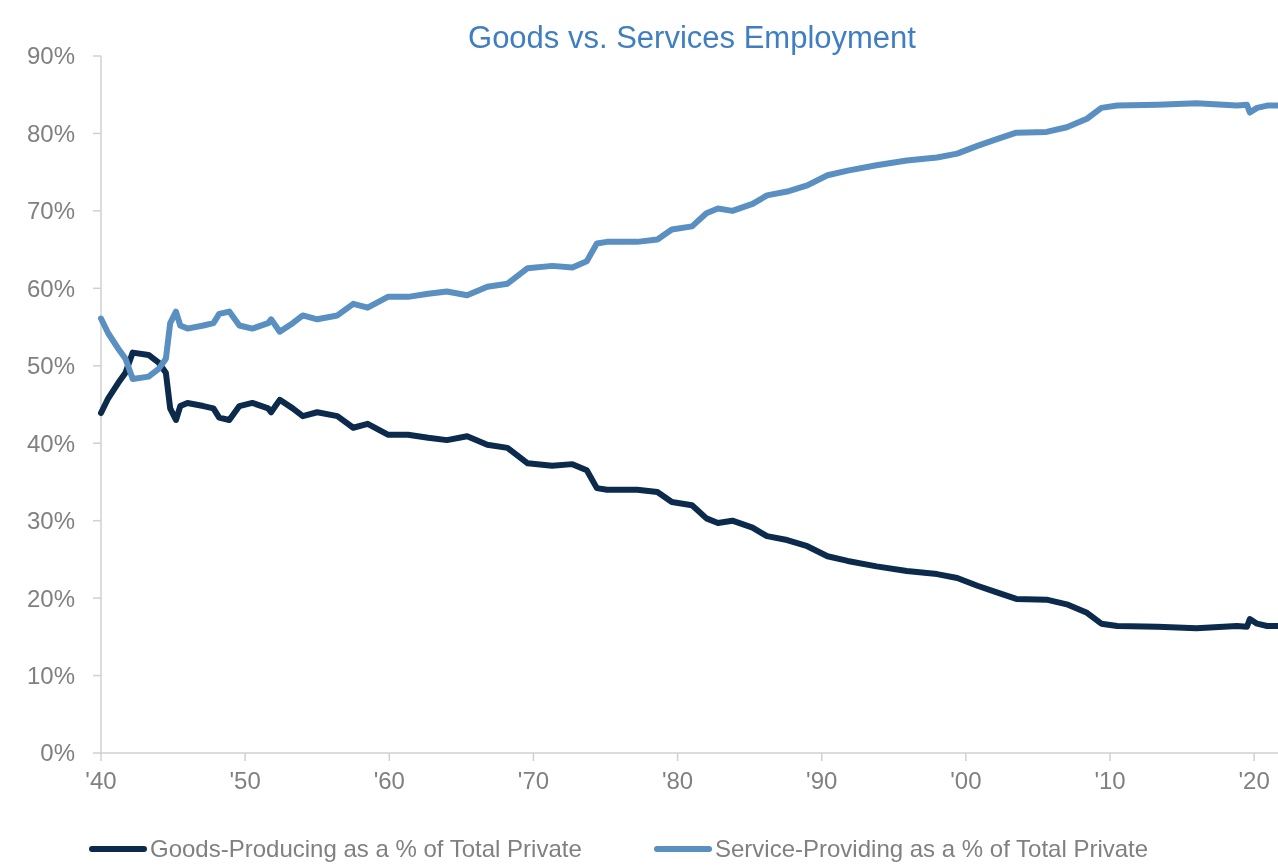 This screenshot has height=867, width=1278. I want to click on x-tick-label: '80, so click(677, 780).